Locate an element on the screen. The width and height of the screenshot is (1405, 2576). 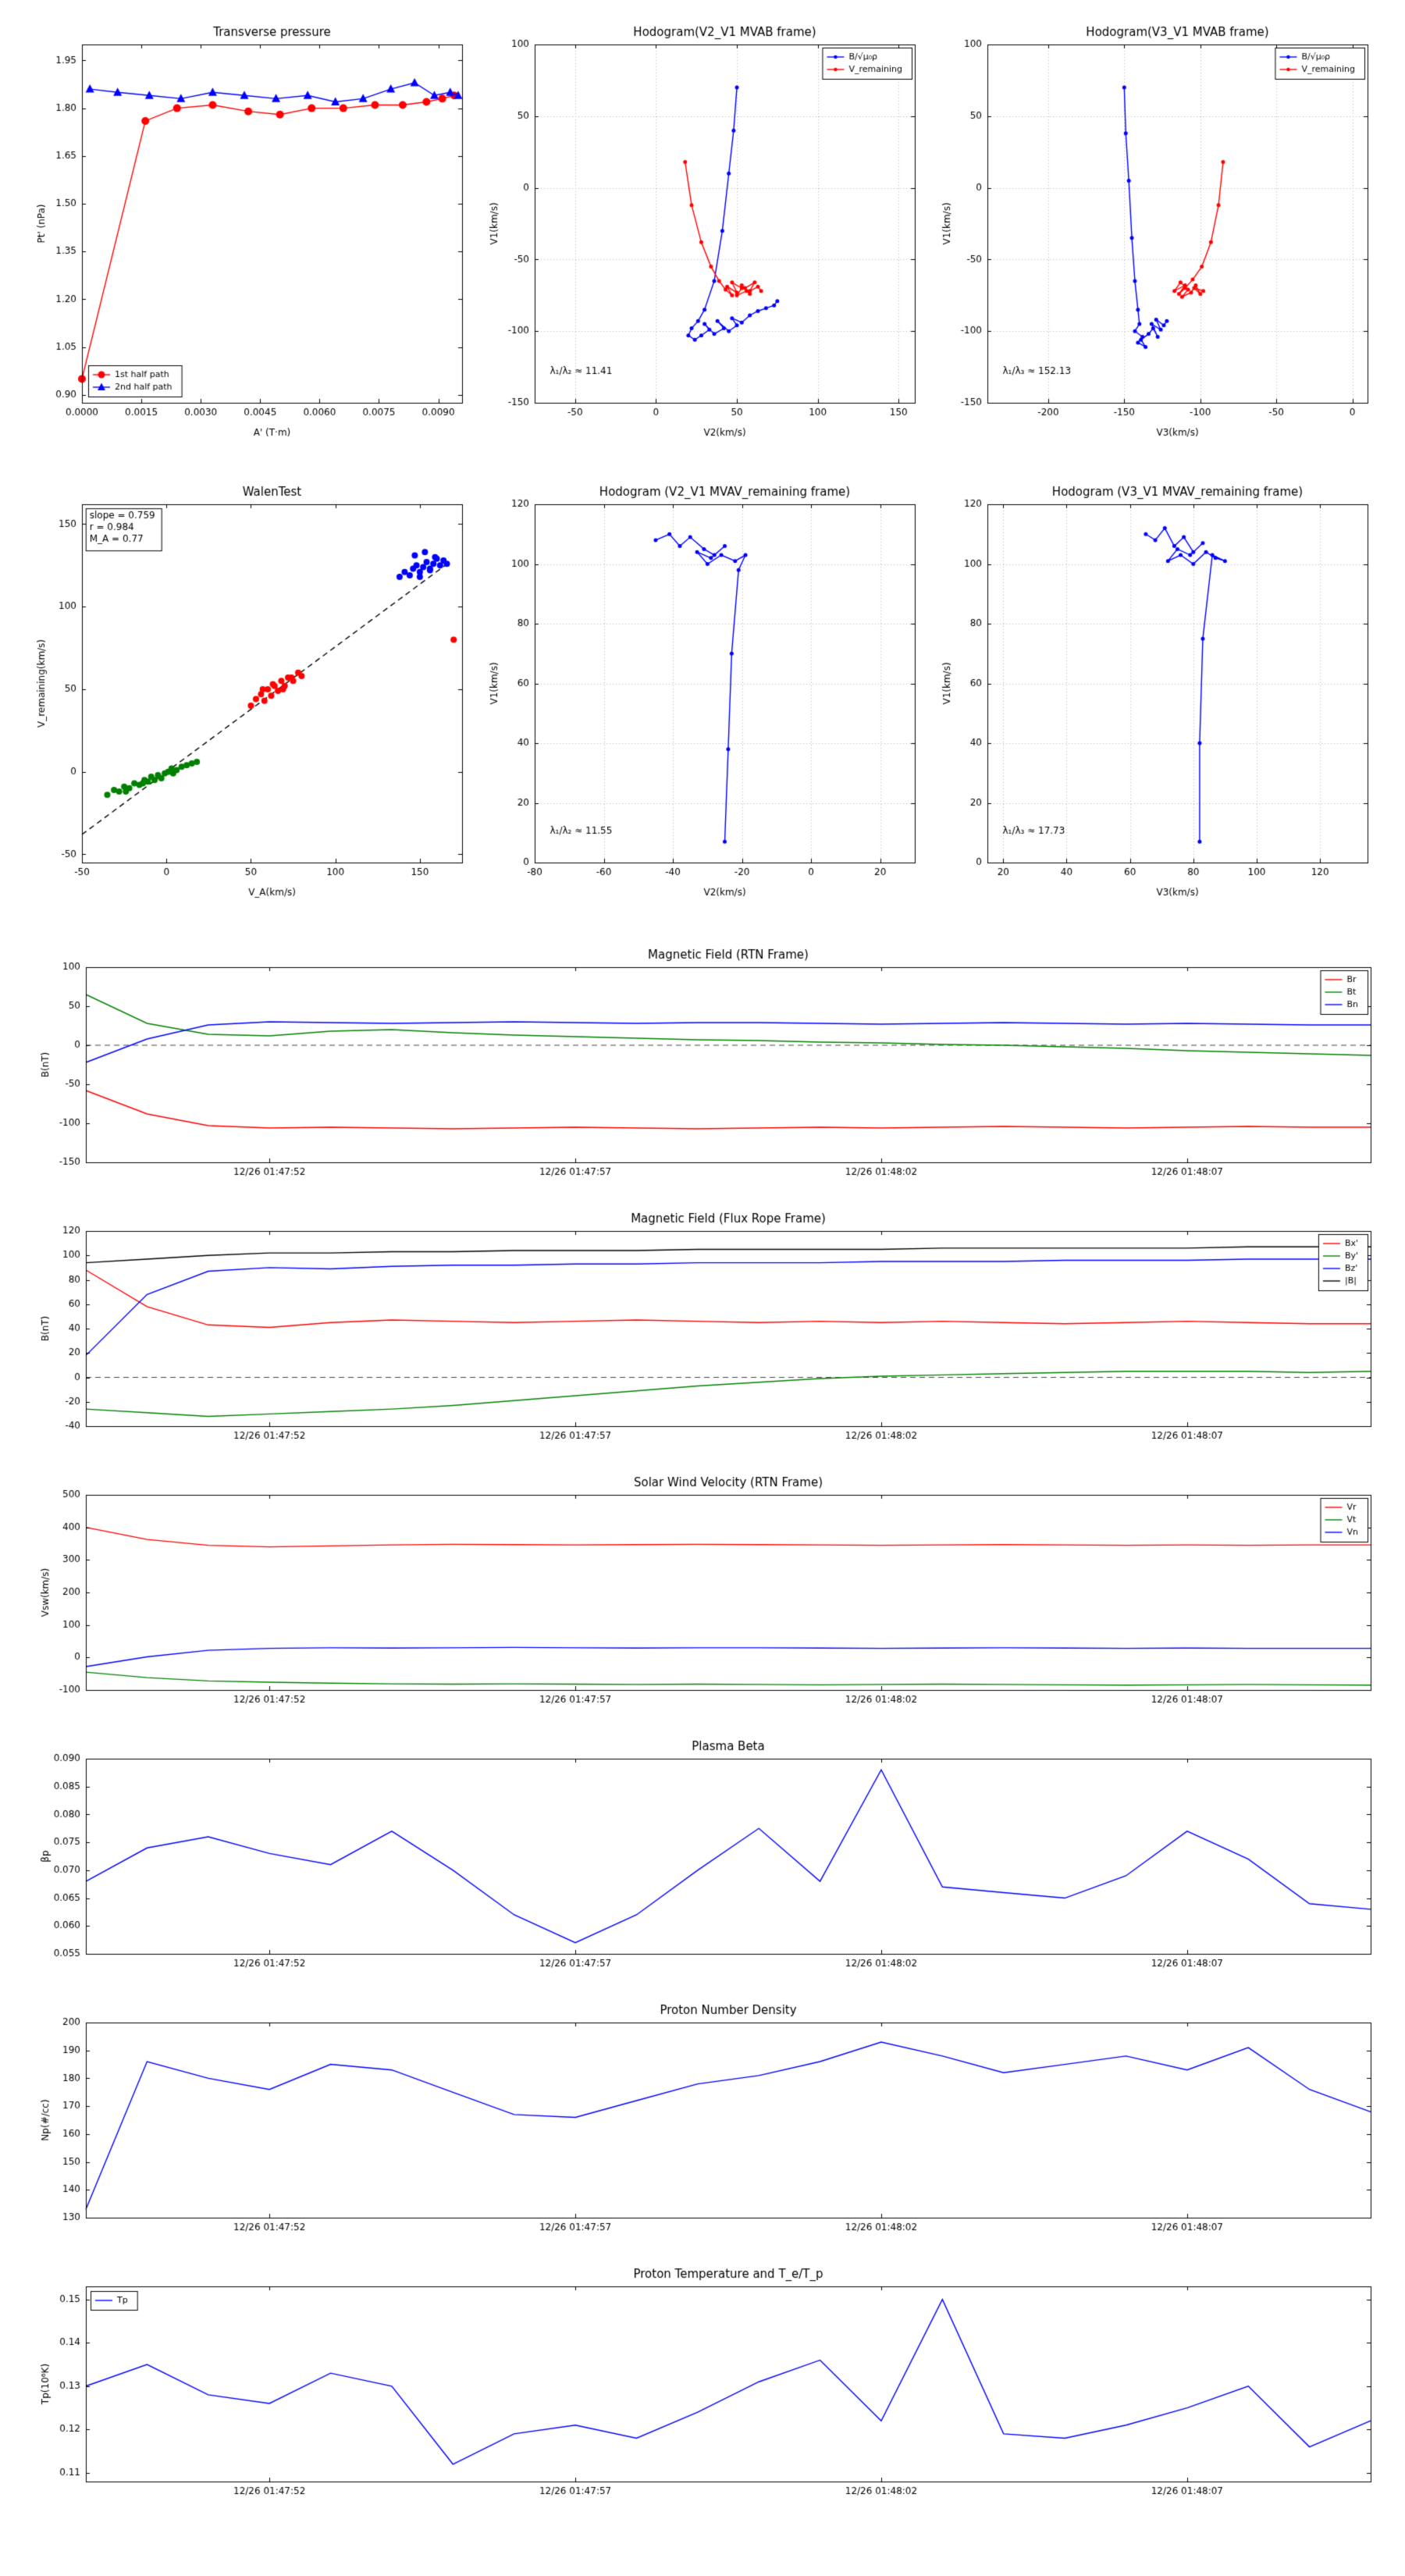
chart-hodogram-v2v1-mvav is located at coordinates (703, 692).